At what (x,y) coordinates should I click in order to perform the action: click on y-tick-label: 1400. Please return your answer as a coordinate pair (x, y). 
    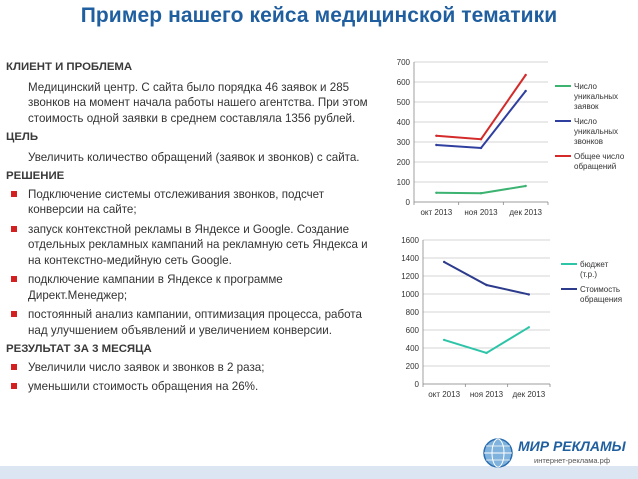
    Looking at the image, I should click on (410, 258).